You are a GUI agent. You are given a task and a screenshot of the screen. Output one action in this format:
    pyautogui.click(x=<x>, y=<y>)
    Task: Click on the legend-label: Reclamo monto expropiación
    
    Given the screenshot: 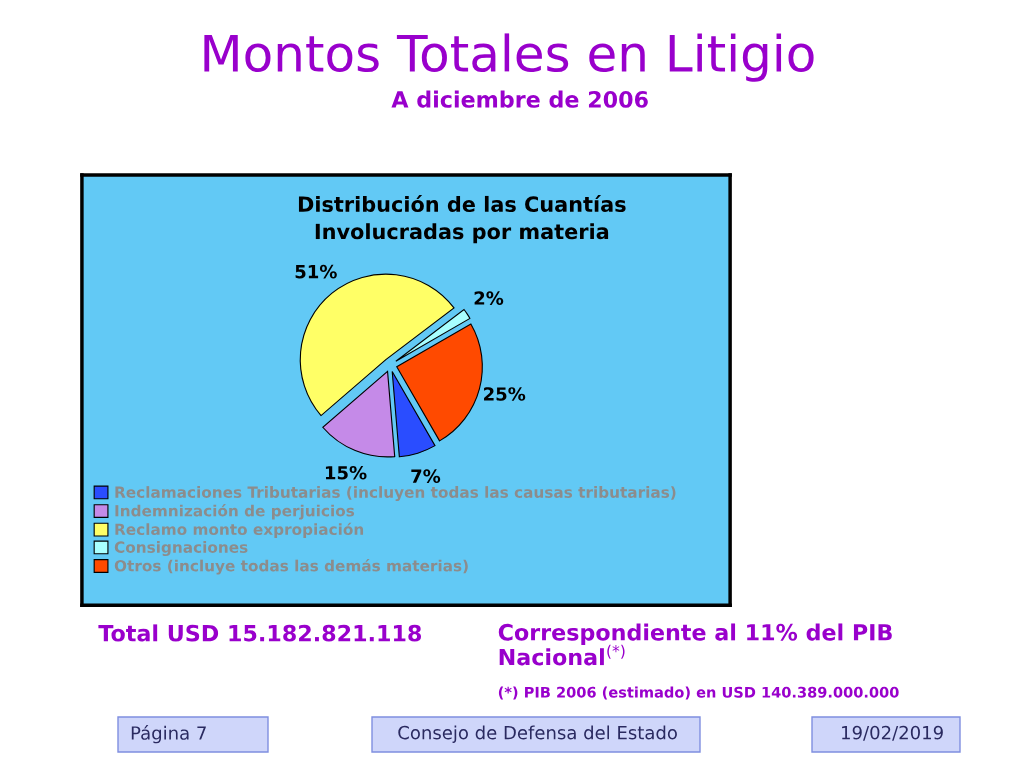 What is the action you would take?
    pyautogui.click(x=239, y=530)
    